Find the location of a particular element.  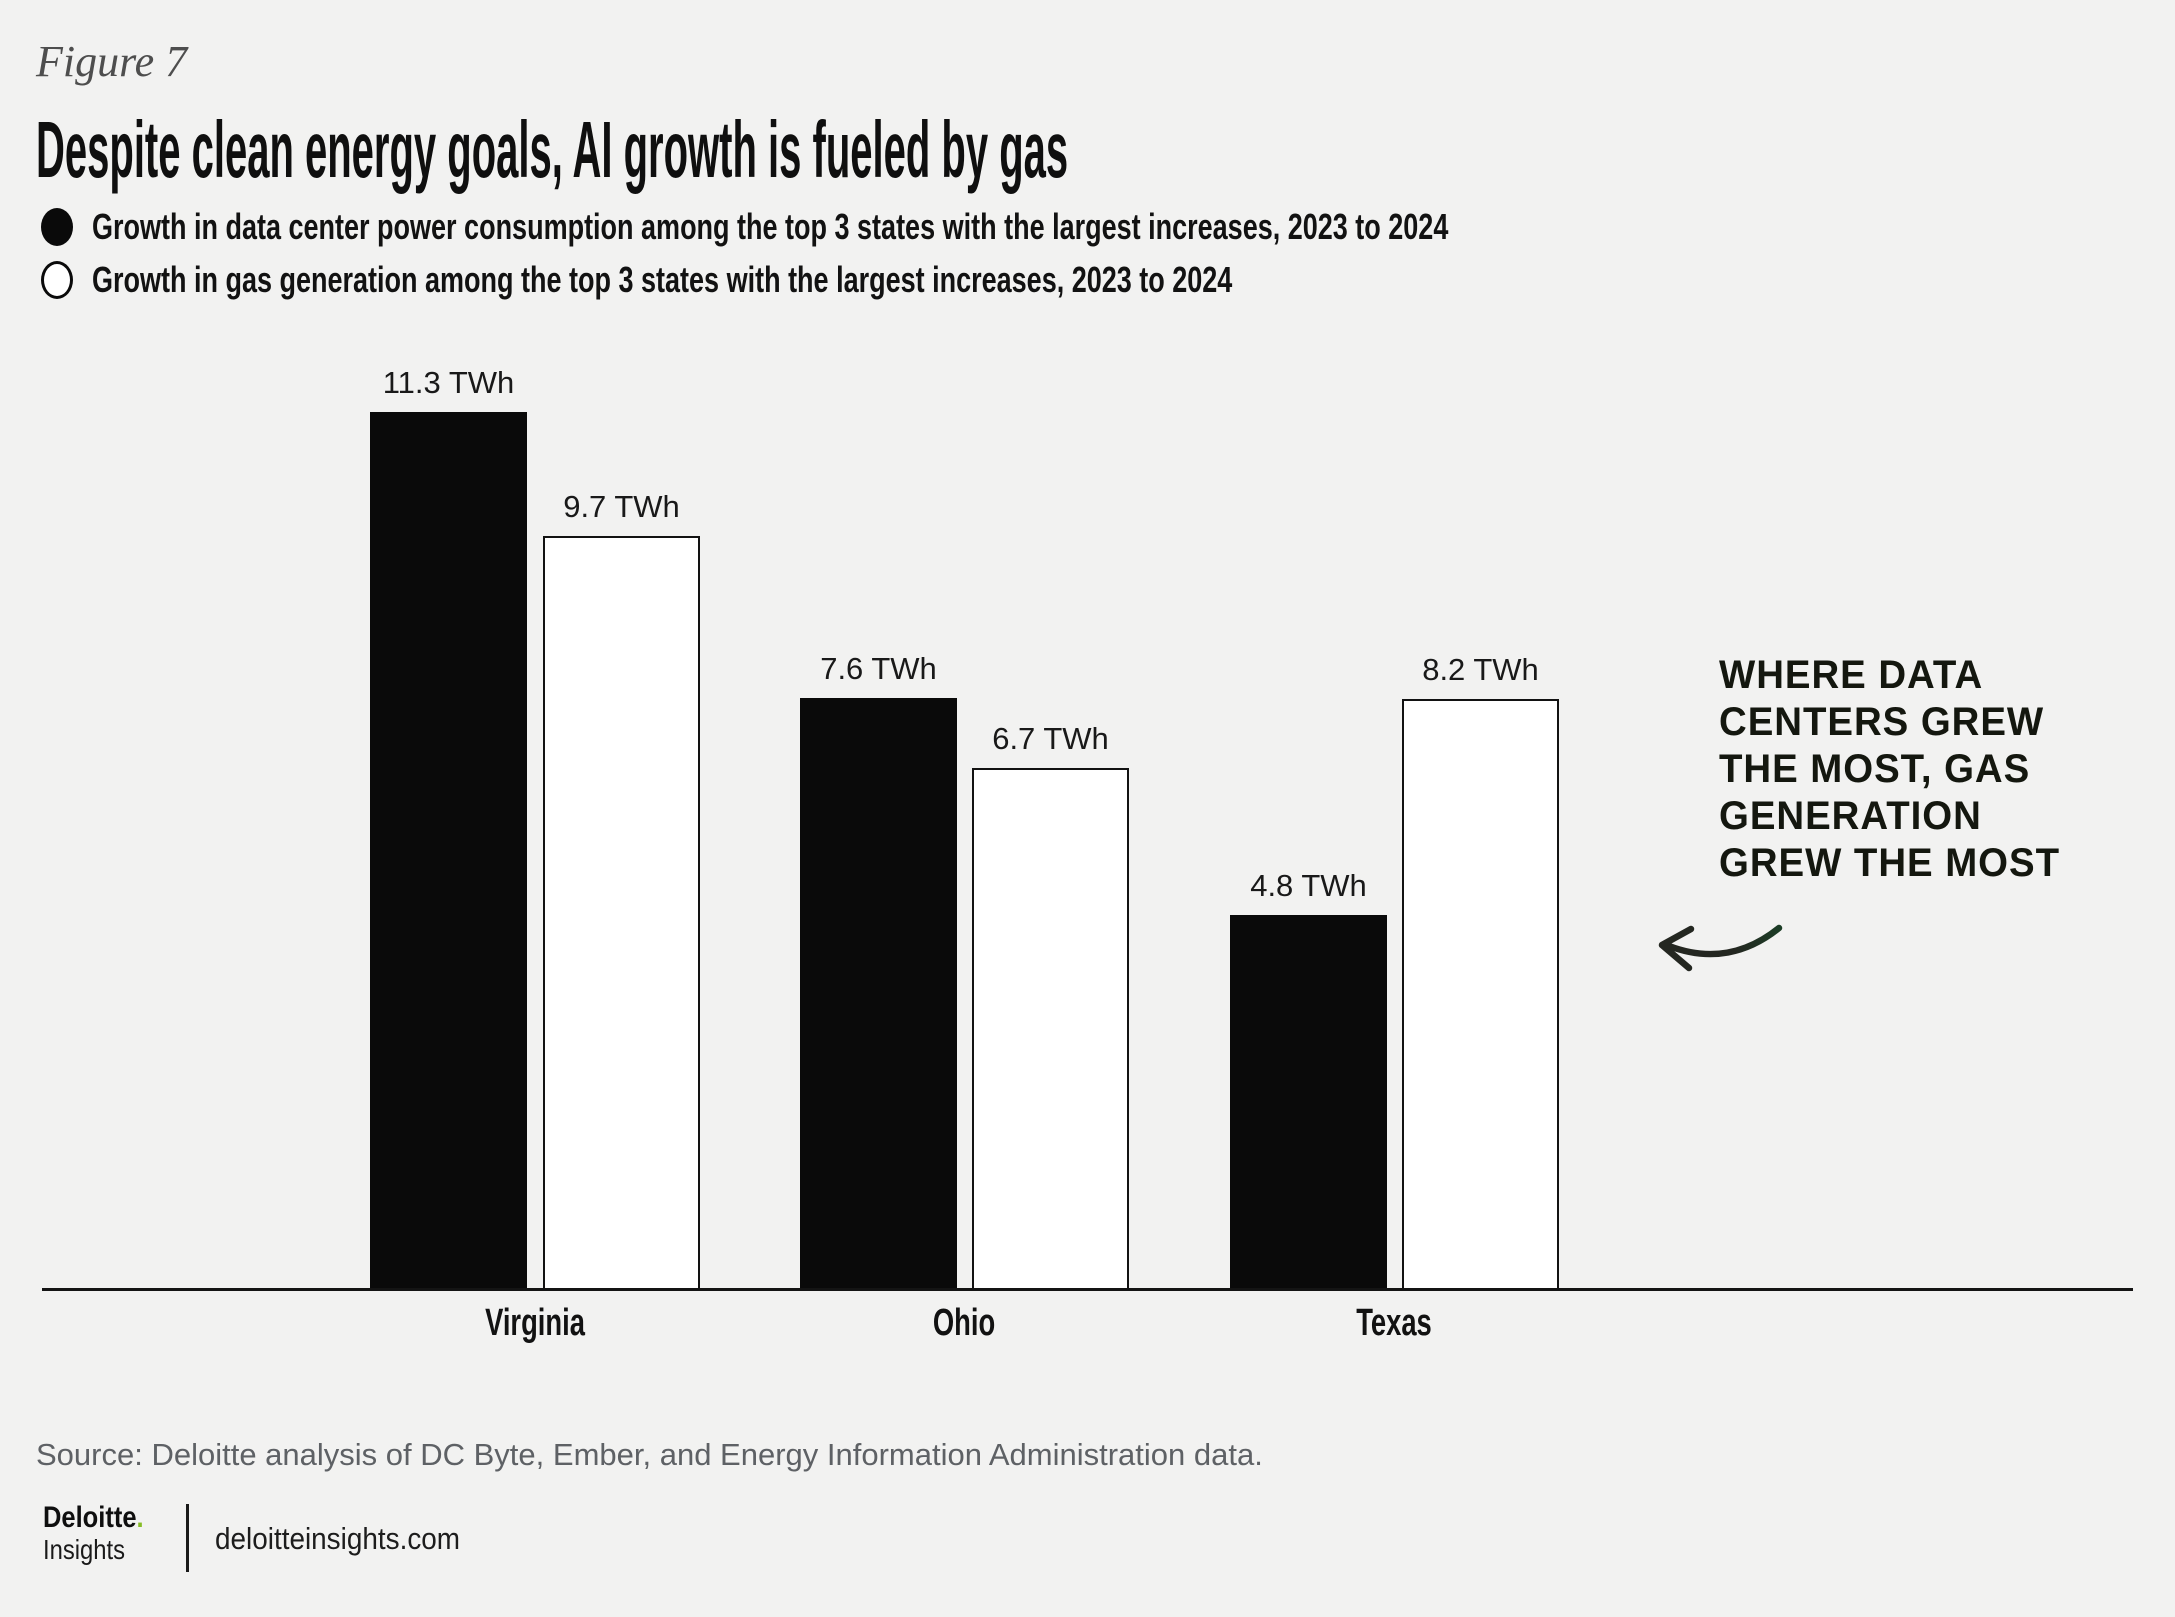

bar-ohio-data-center is located at coordinates (878, 994).